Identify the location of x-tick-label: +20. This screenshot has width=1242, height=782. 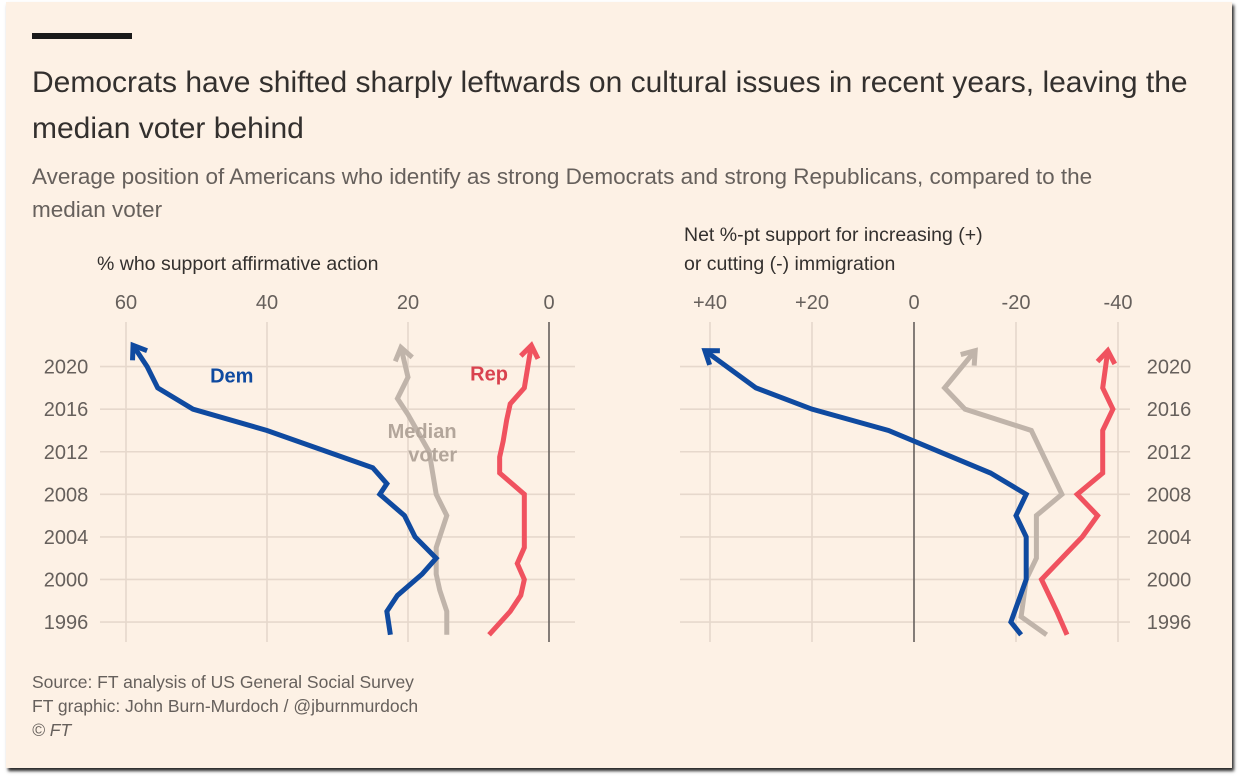
(812, 303).